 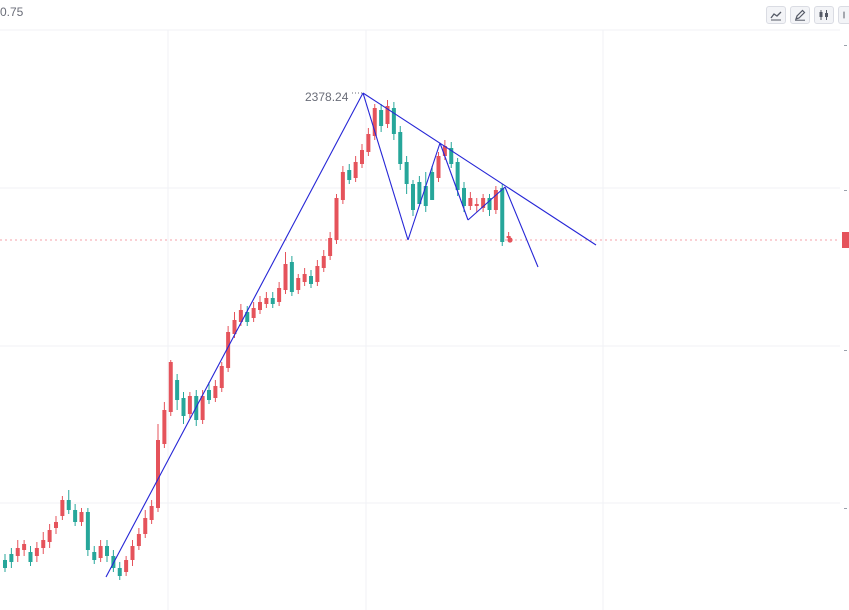 I want to click on pencil-icon, so click(x=800, y=15).